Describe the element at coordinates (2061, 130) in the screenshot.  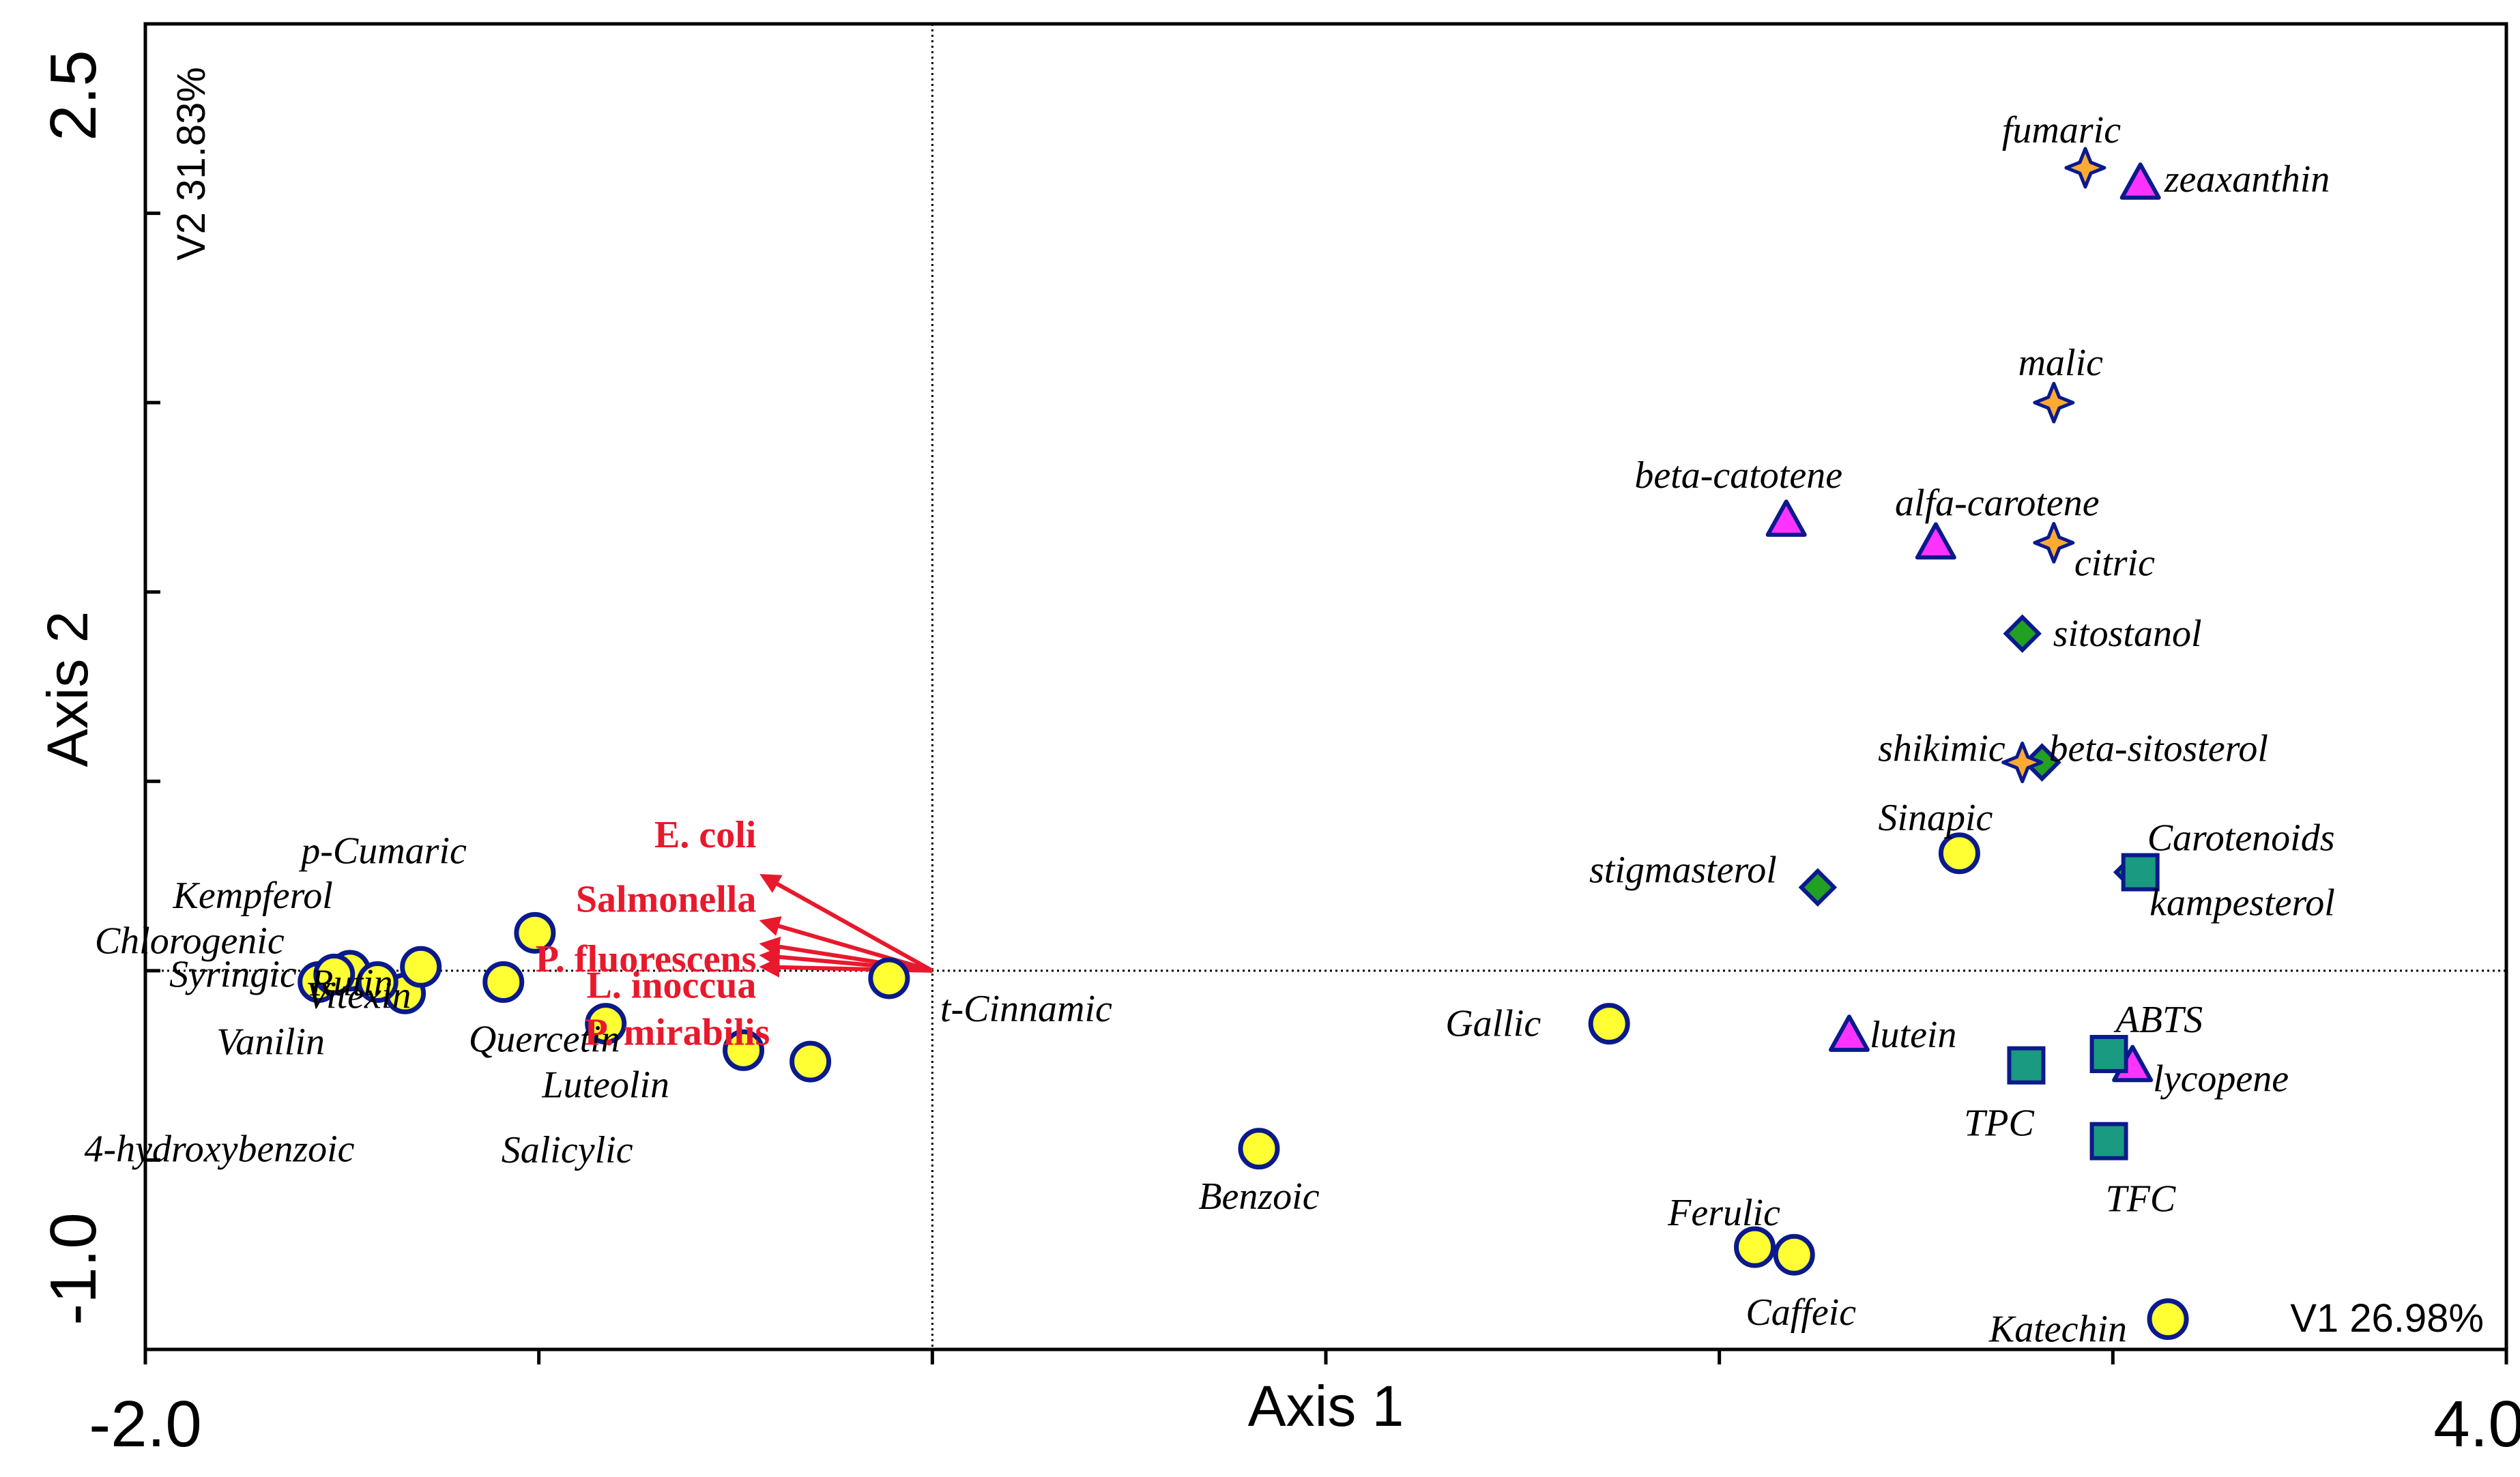
I see `point-label: fumaric` at that location.